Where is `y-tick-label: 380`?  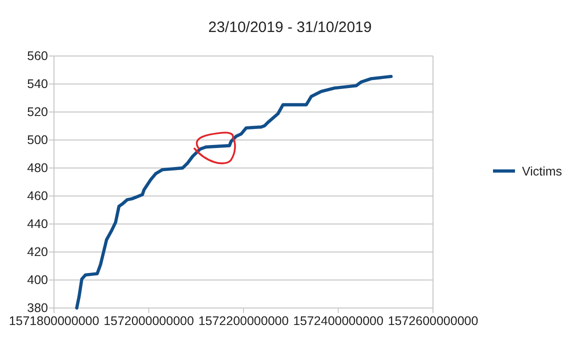 y-tick-label: 380 is located at coordinates (37, 308).